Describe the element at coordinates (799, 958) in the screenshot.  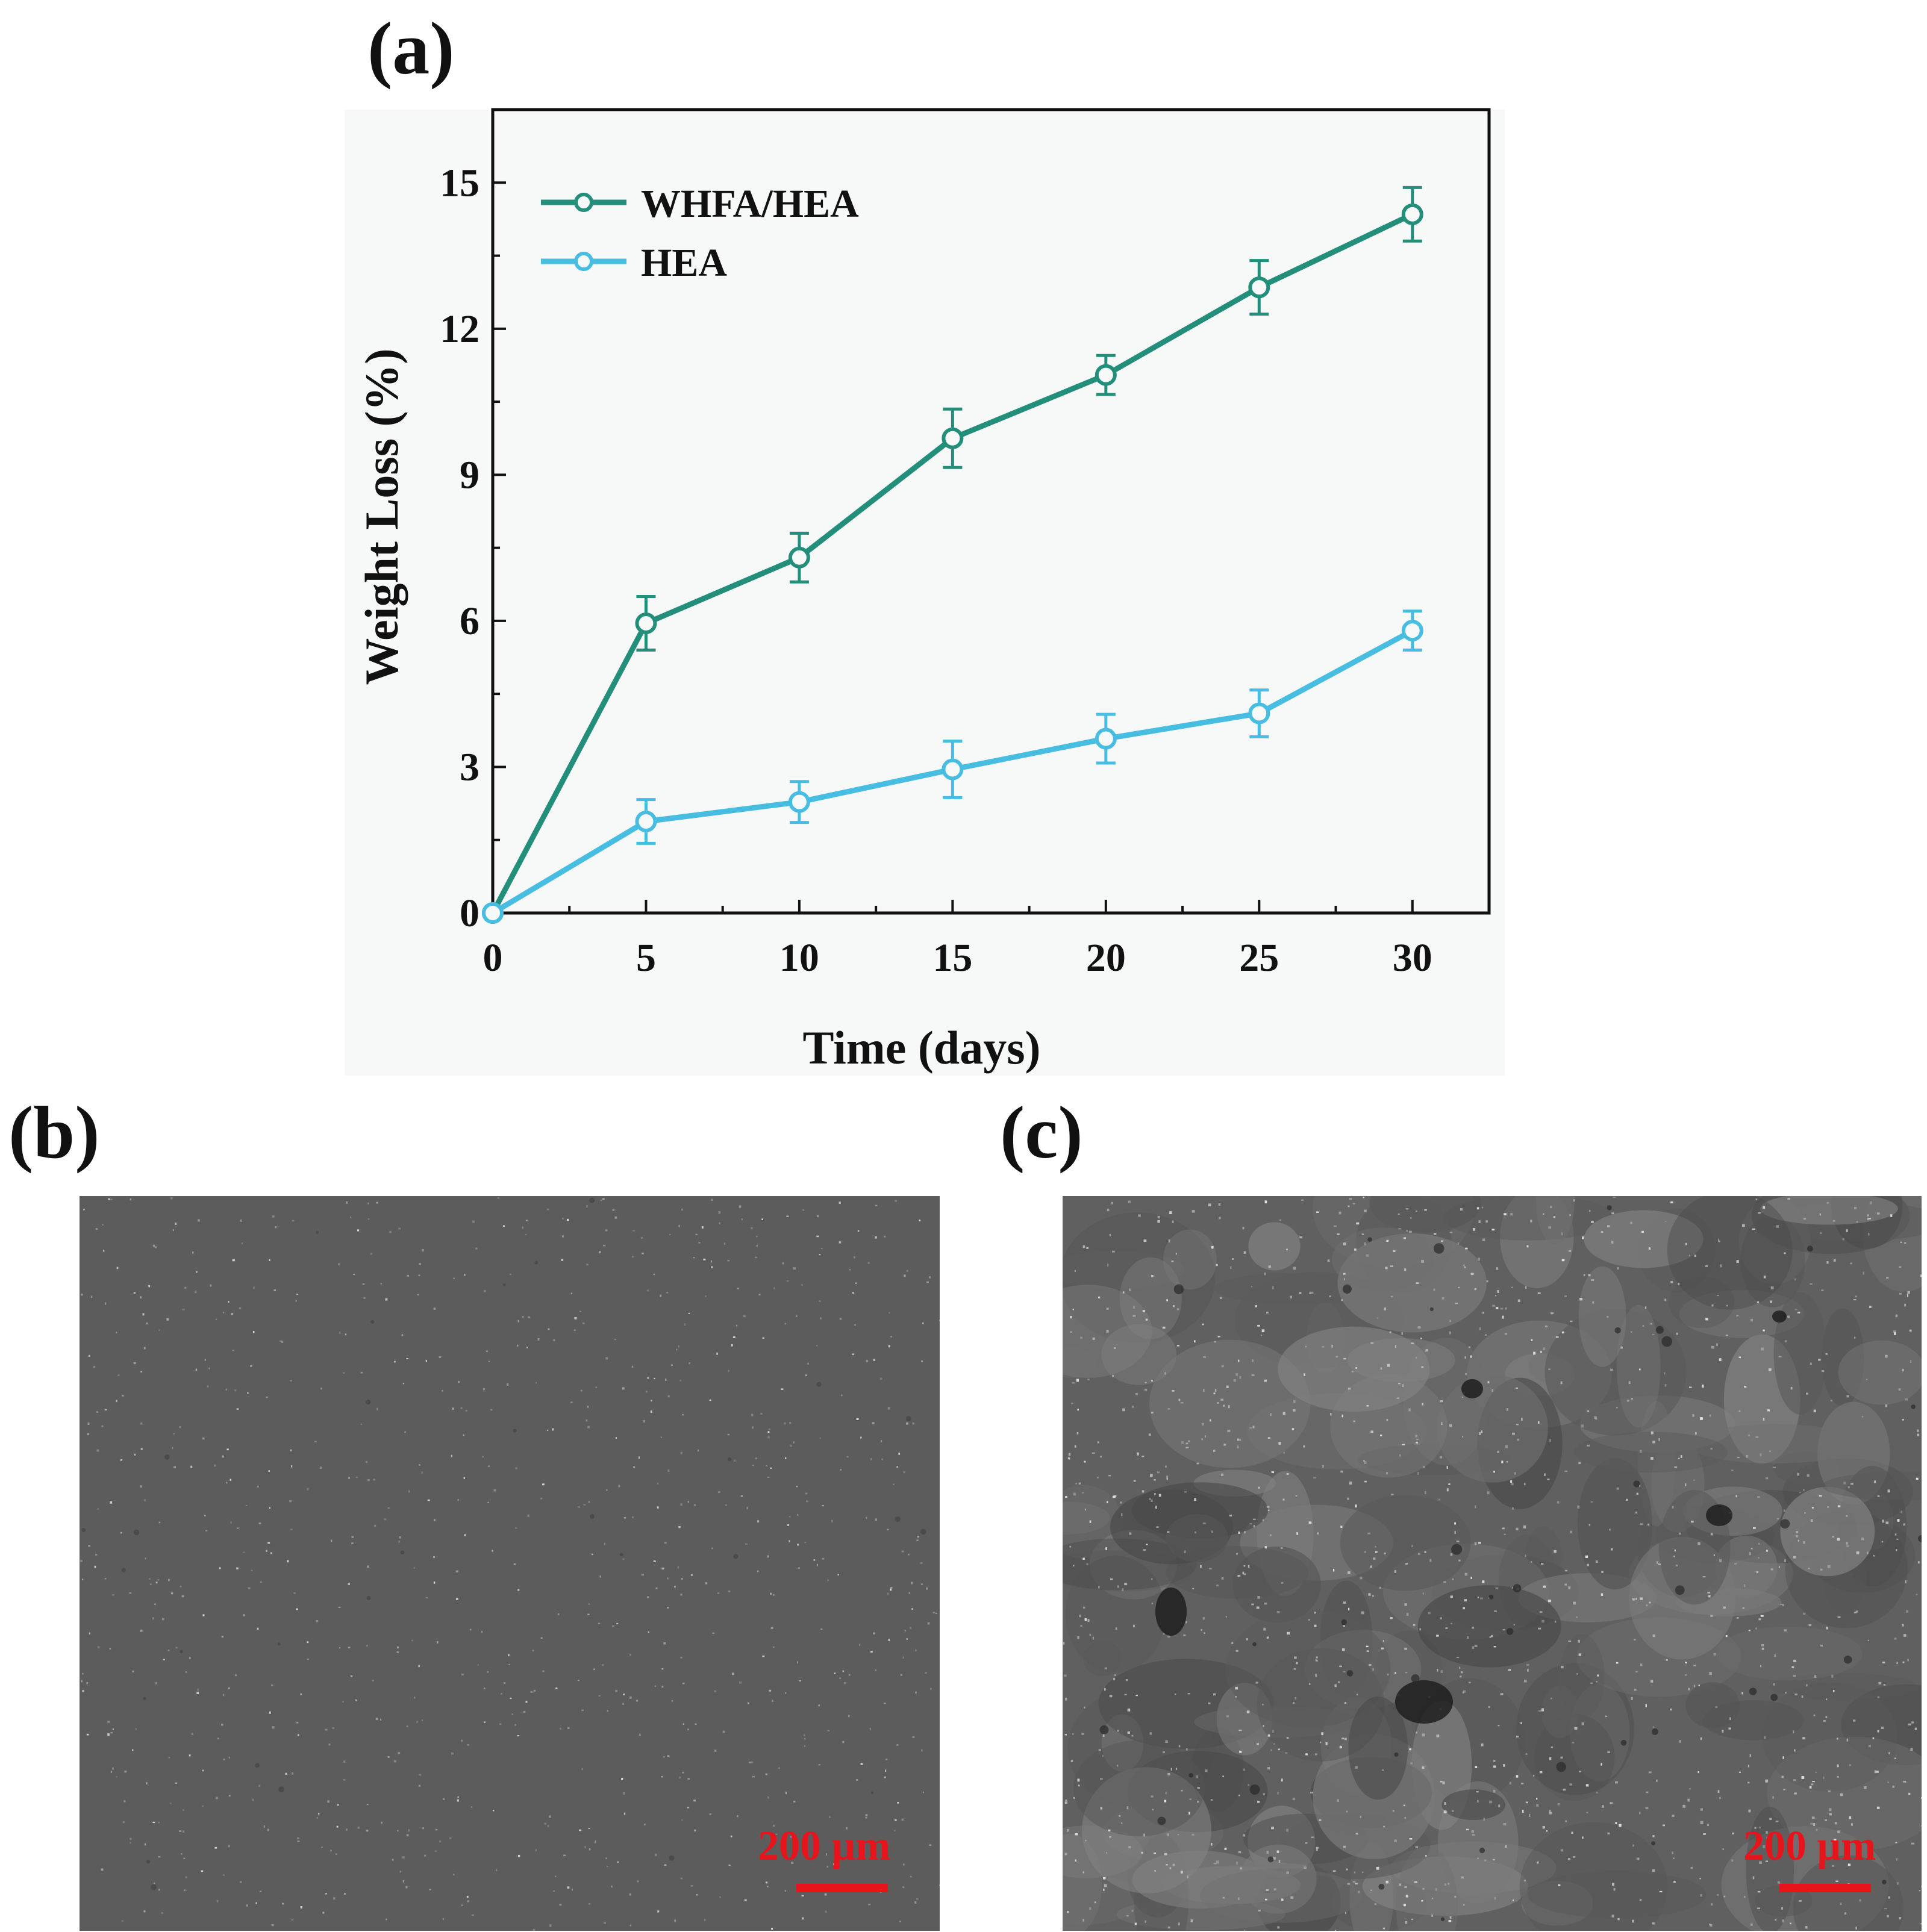
I see `x-tick-label: 10` at that location.